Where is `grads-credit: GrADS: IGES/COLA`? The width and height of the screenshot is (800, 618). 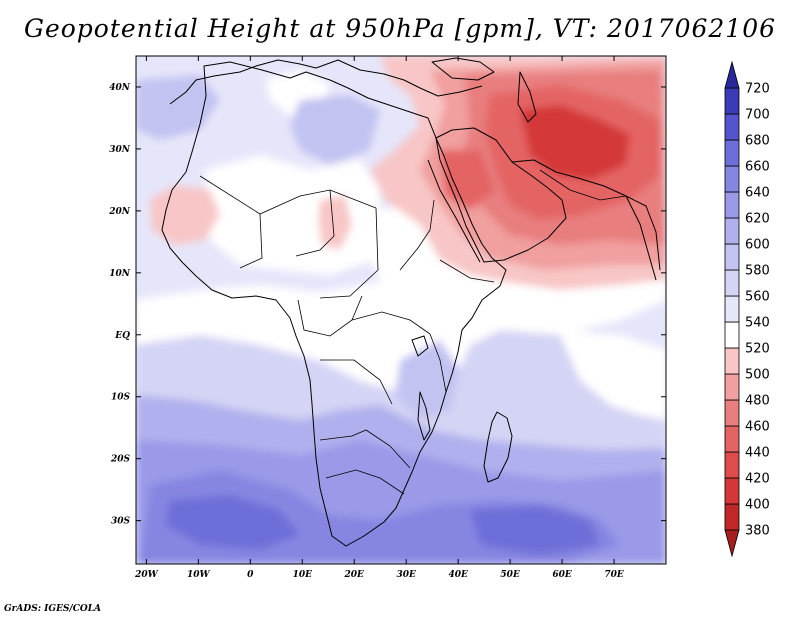
grads-credit: GrADS: IGES/COLA is located at coordinates (53, 609).